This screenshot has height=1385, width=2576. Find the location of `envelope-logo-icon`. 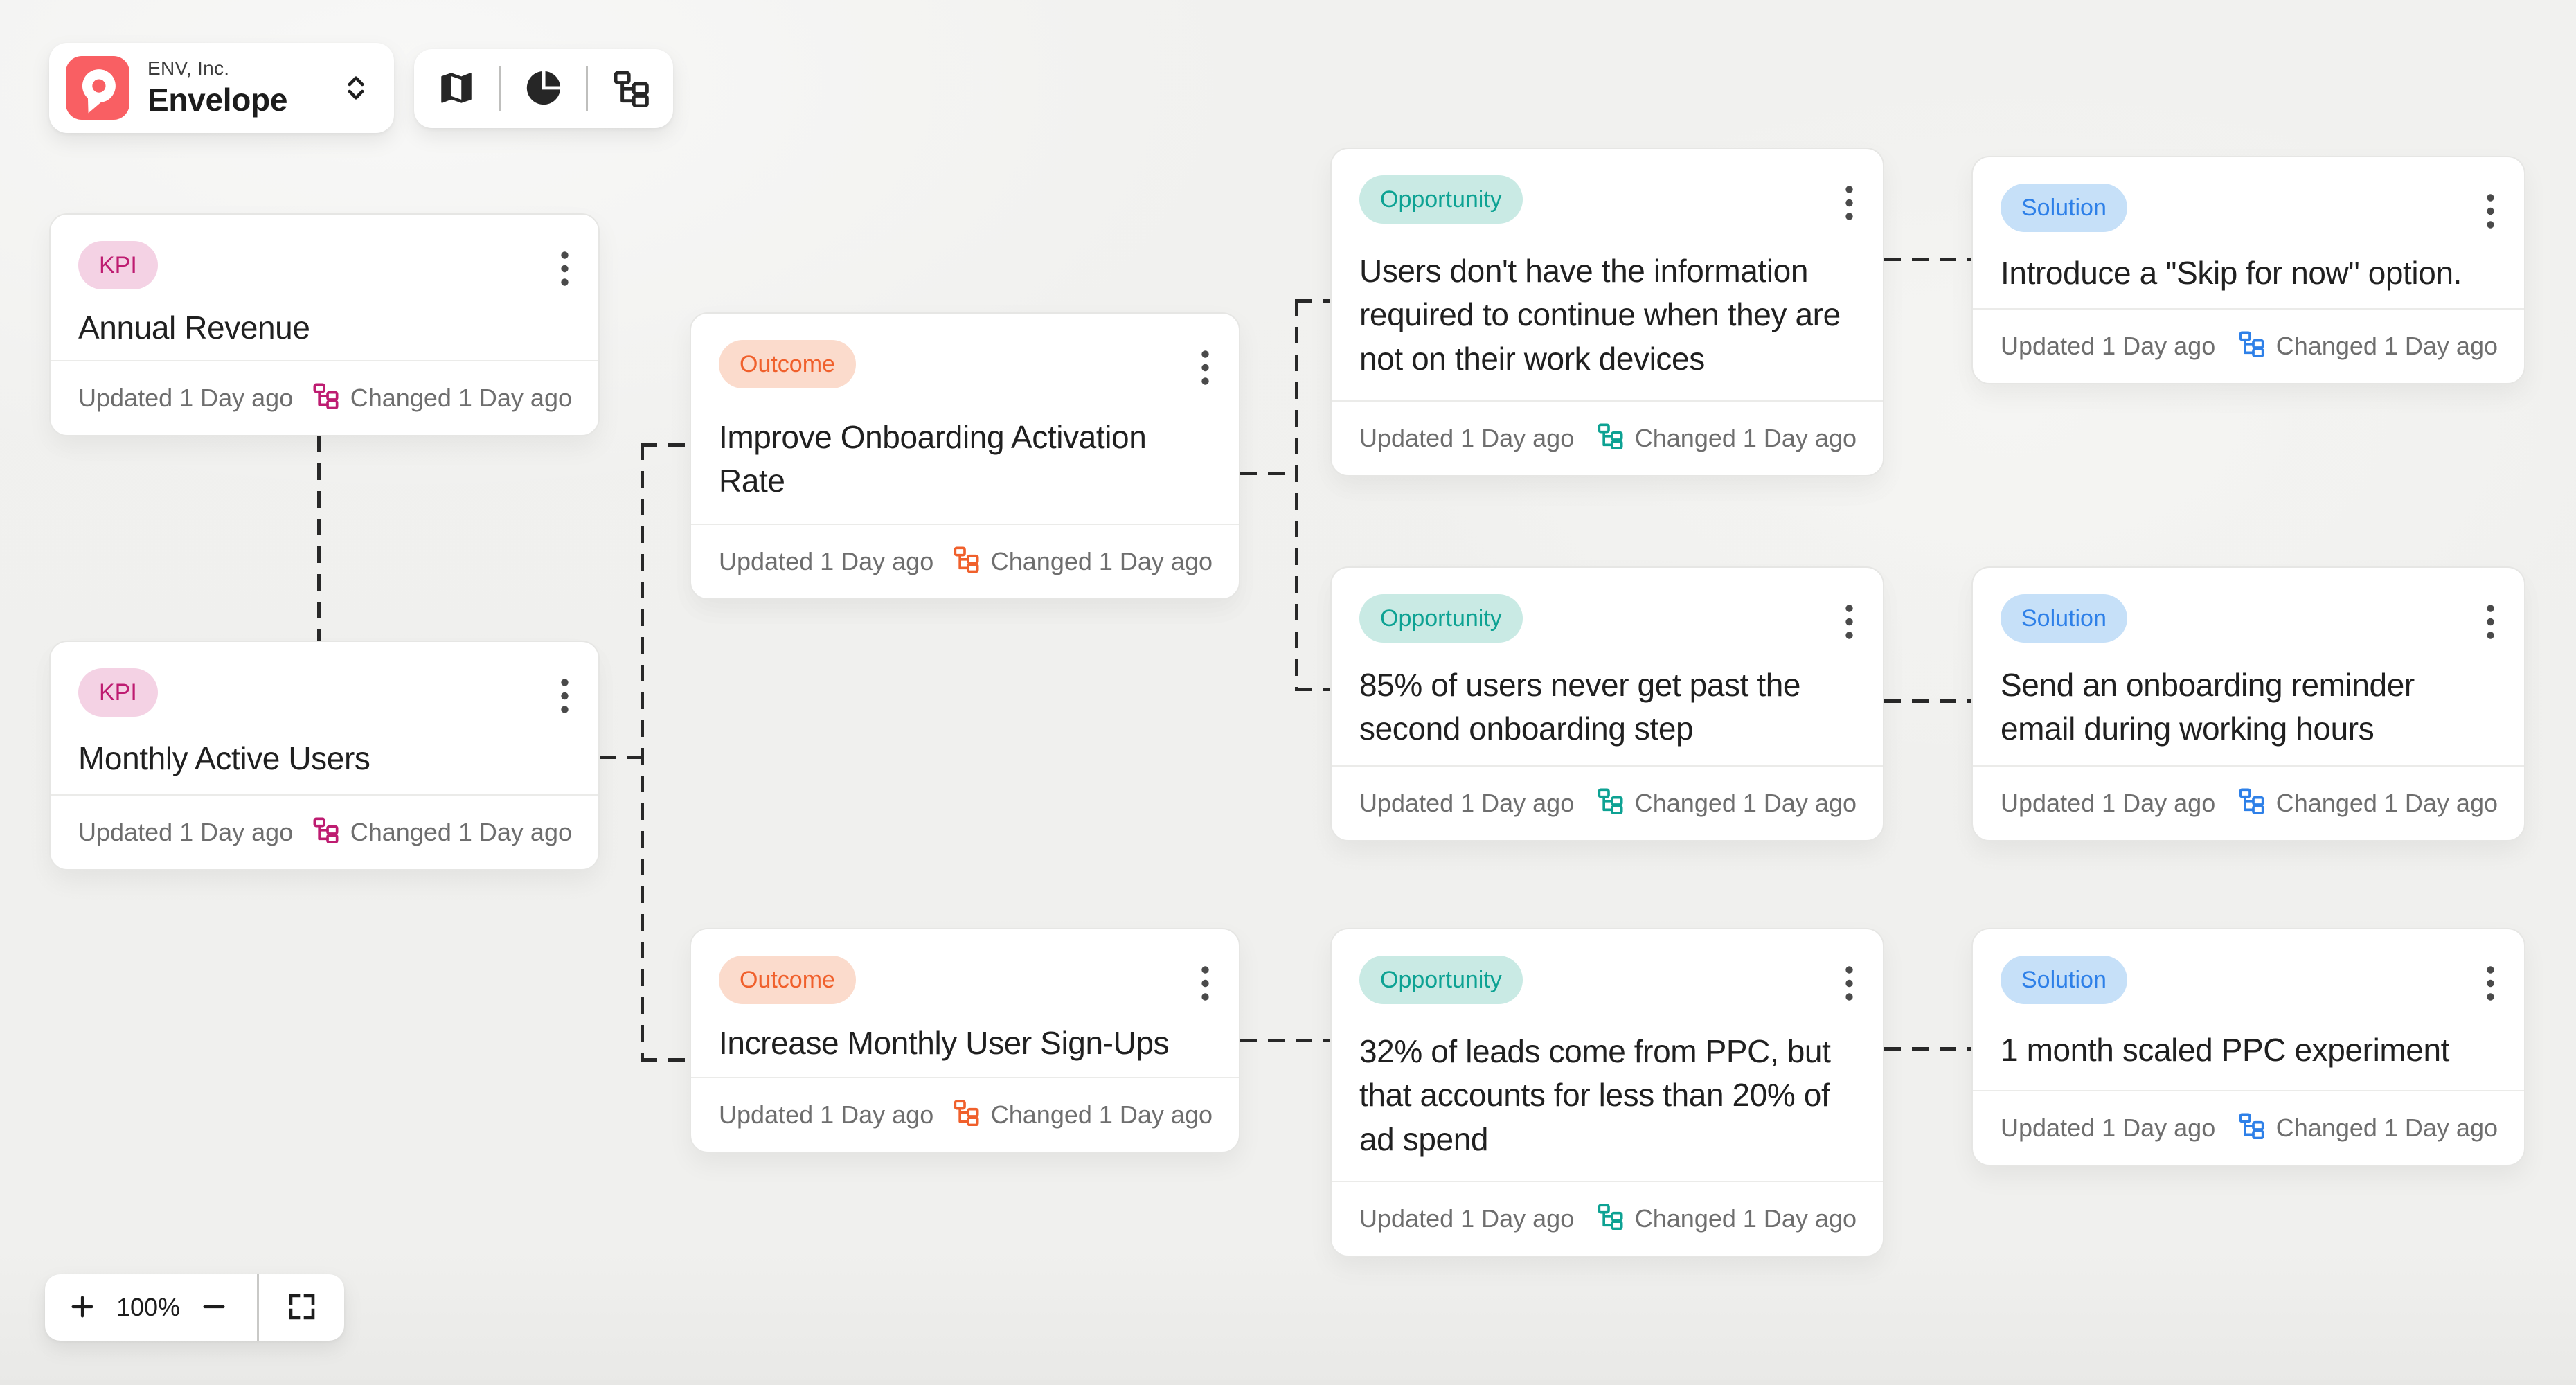

envelope-logo-icon is located at coordinates (98, 88).